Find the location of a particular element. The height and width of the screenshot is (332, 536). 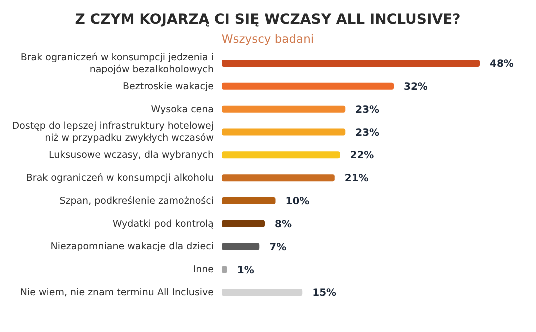

y-tick-label: Dostęp do lepszej infrastruktury hotelowej niż w przypadku zwykłych wczasów is located at coordinates (113, 132).